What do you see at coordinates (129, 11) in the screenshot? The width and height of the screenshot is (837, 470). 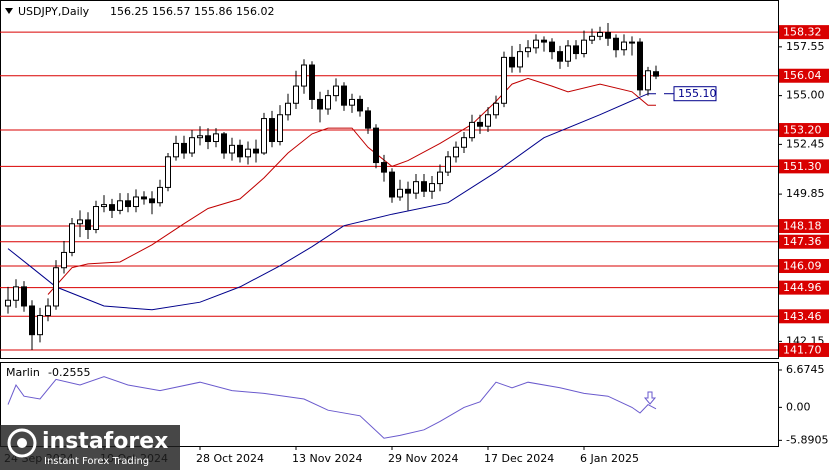 I see `header-open: 156.25` at bounding box center [129, 11].